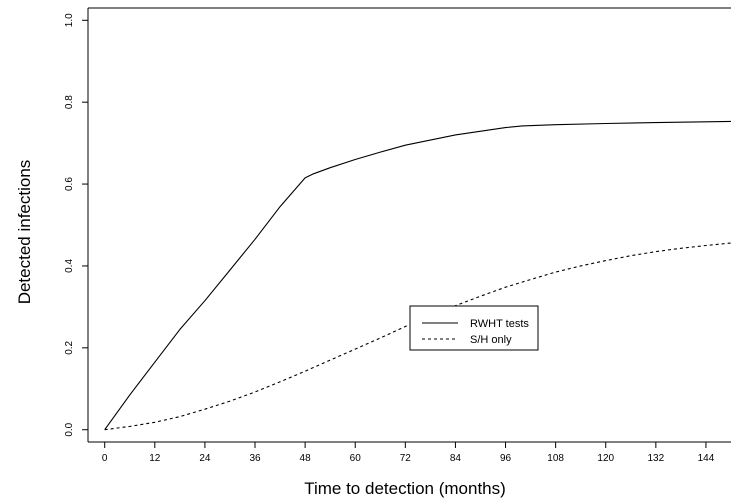  Describe the element at coordinates (24, 232) in the screenshot. I see `y-axis-title: Detected infections` at that location.